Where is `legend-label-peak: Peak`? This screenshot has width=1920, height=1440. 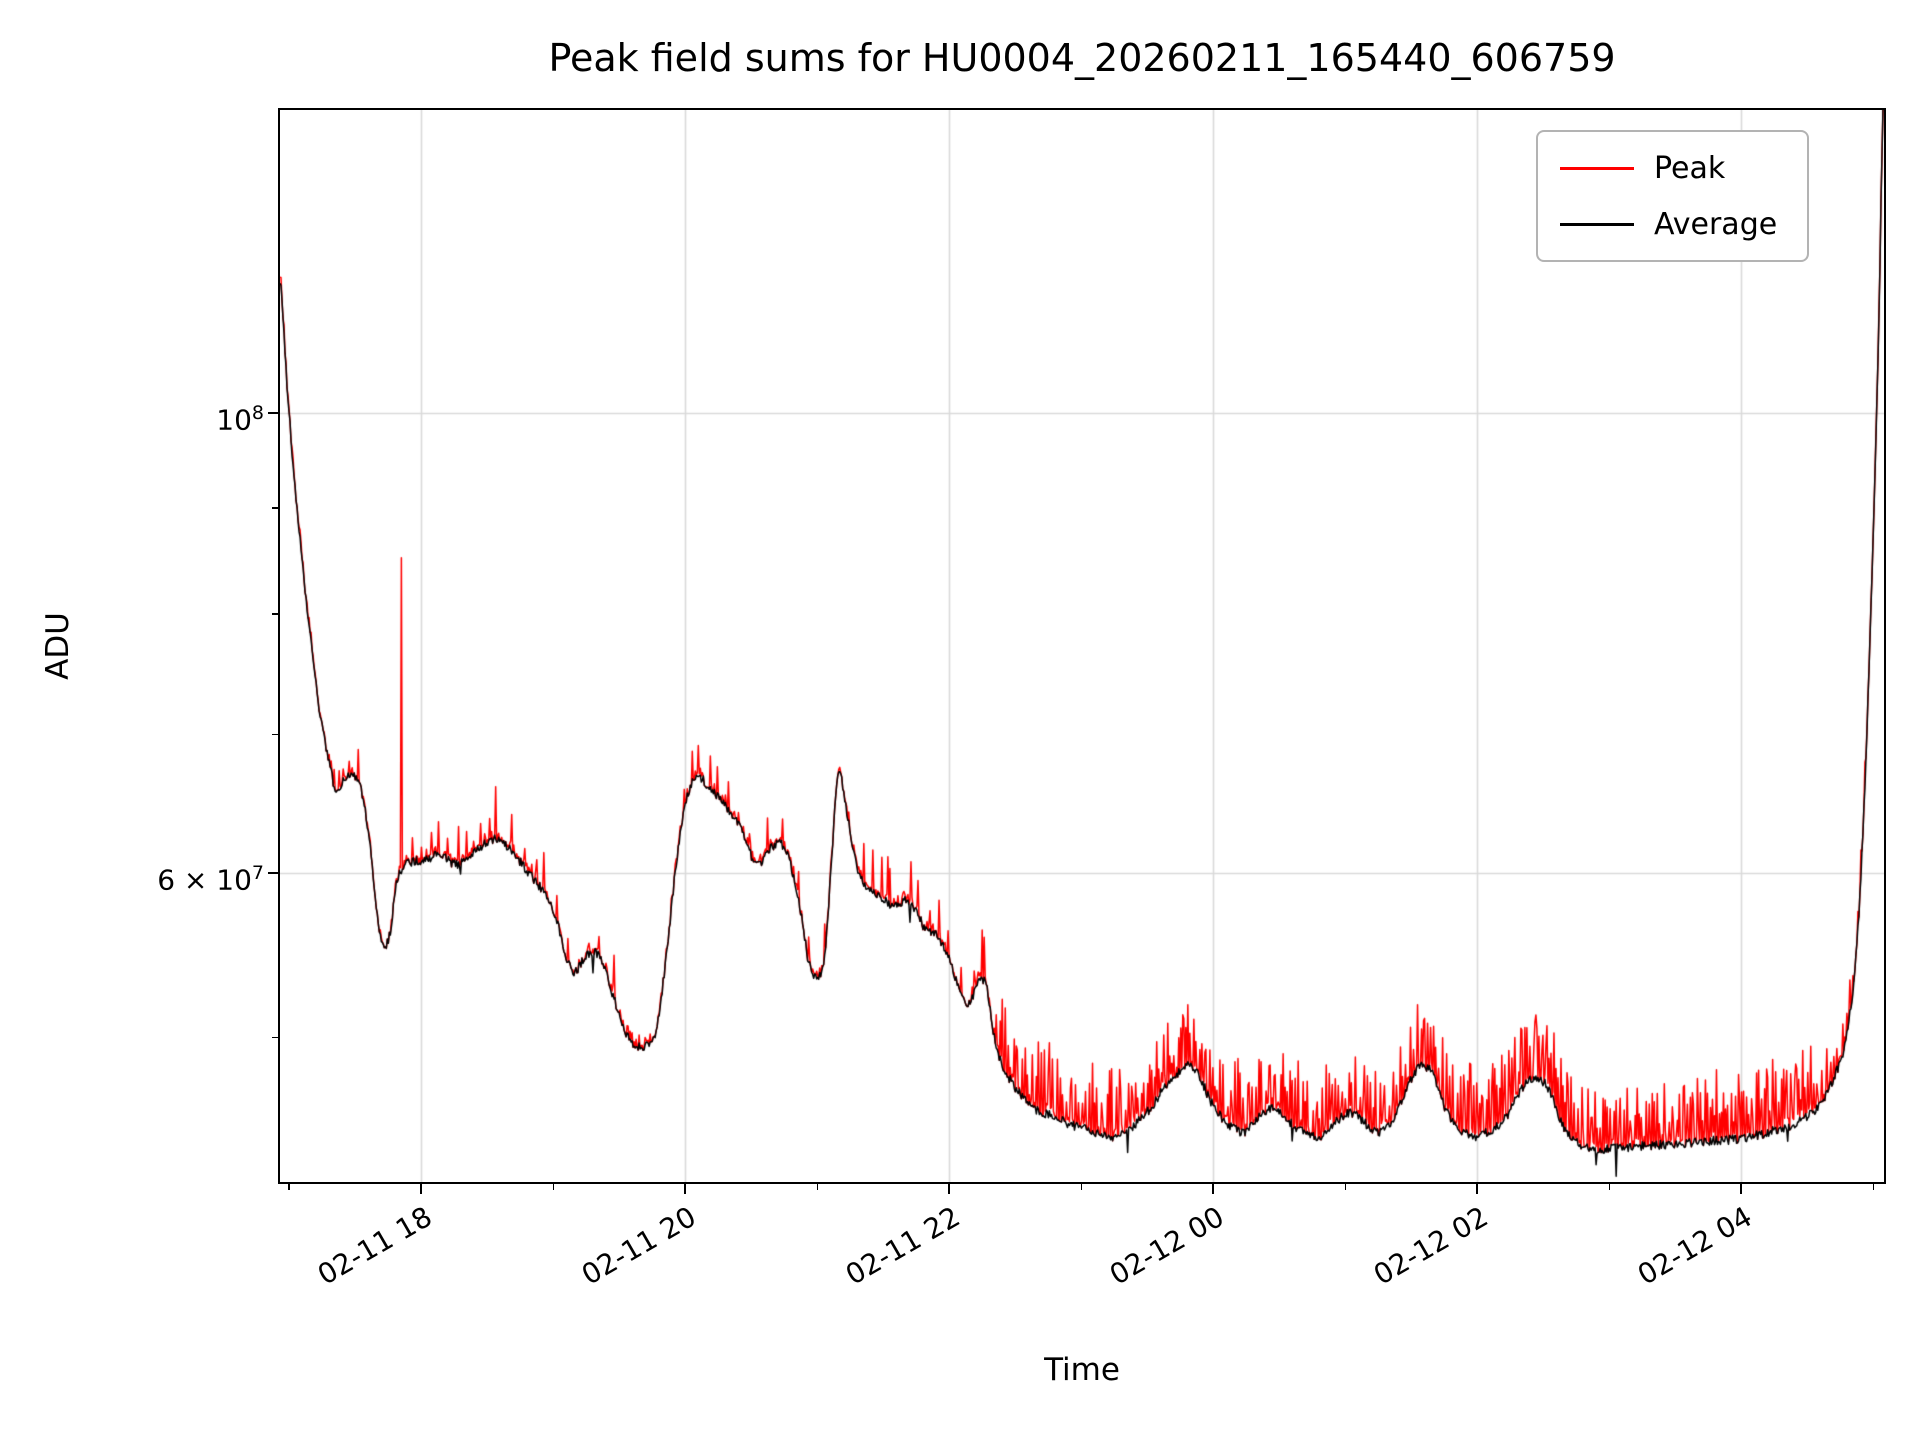 legend-label-peak: Peak is located at coordinates (1690, 168).